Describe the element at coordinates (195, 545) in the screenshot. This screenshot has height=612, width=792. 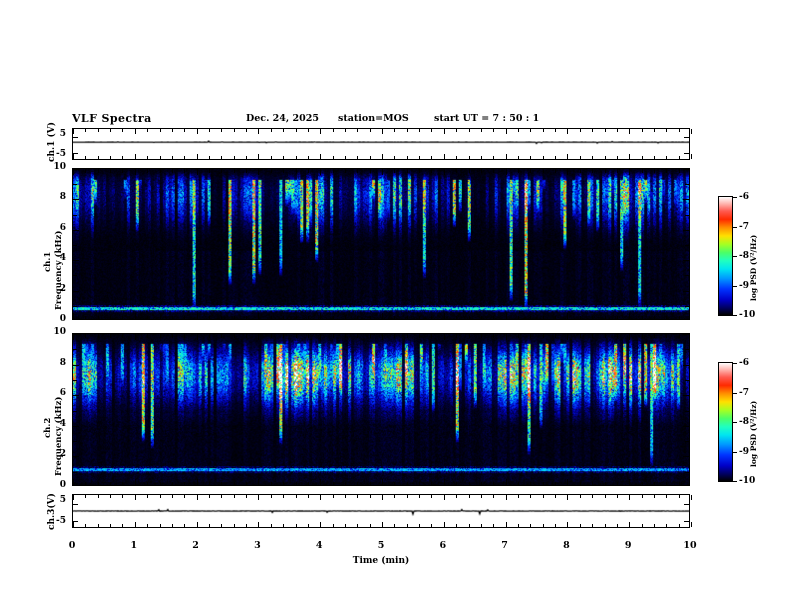
I see `x-tick-label: 2` at that location.